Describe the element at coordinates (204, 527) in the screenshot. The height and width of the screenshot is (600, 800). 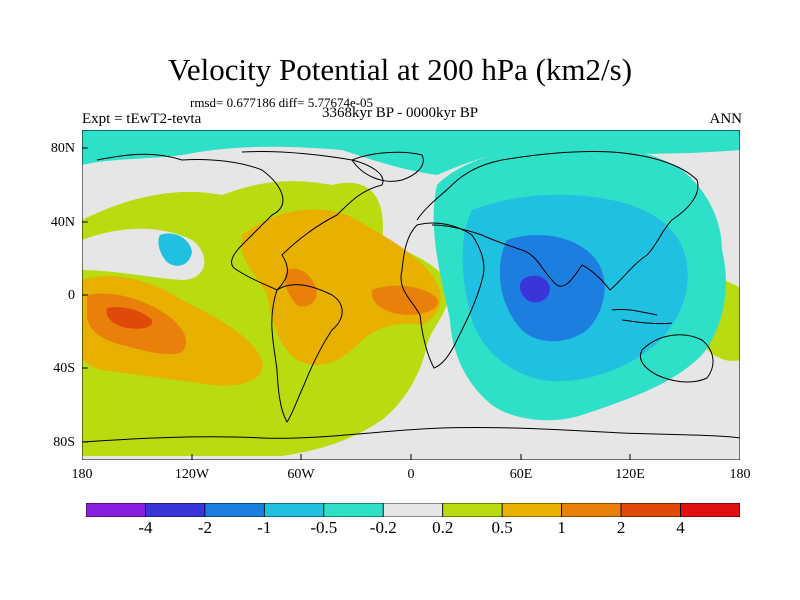
I see `colorbar-label: -2` at that location.